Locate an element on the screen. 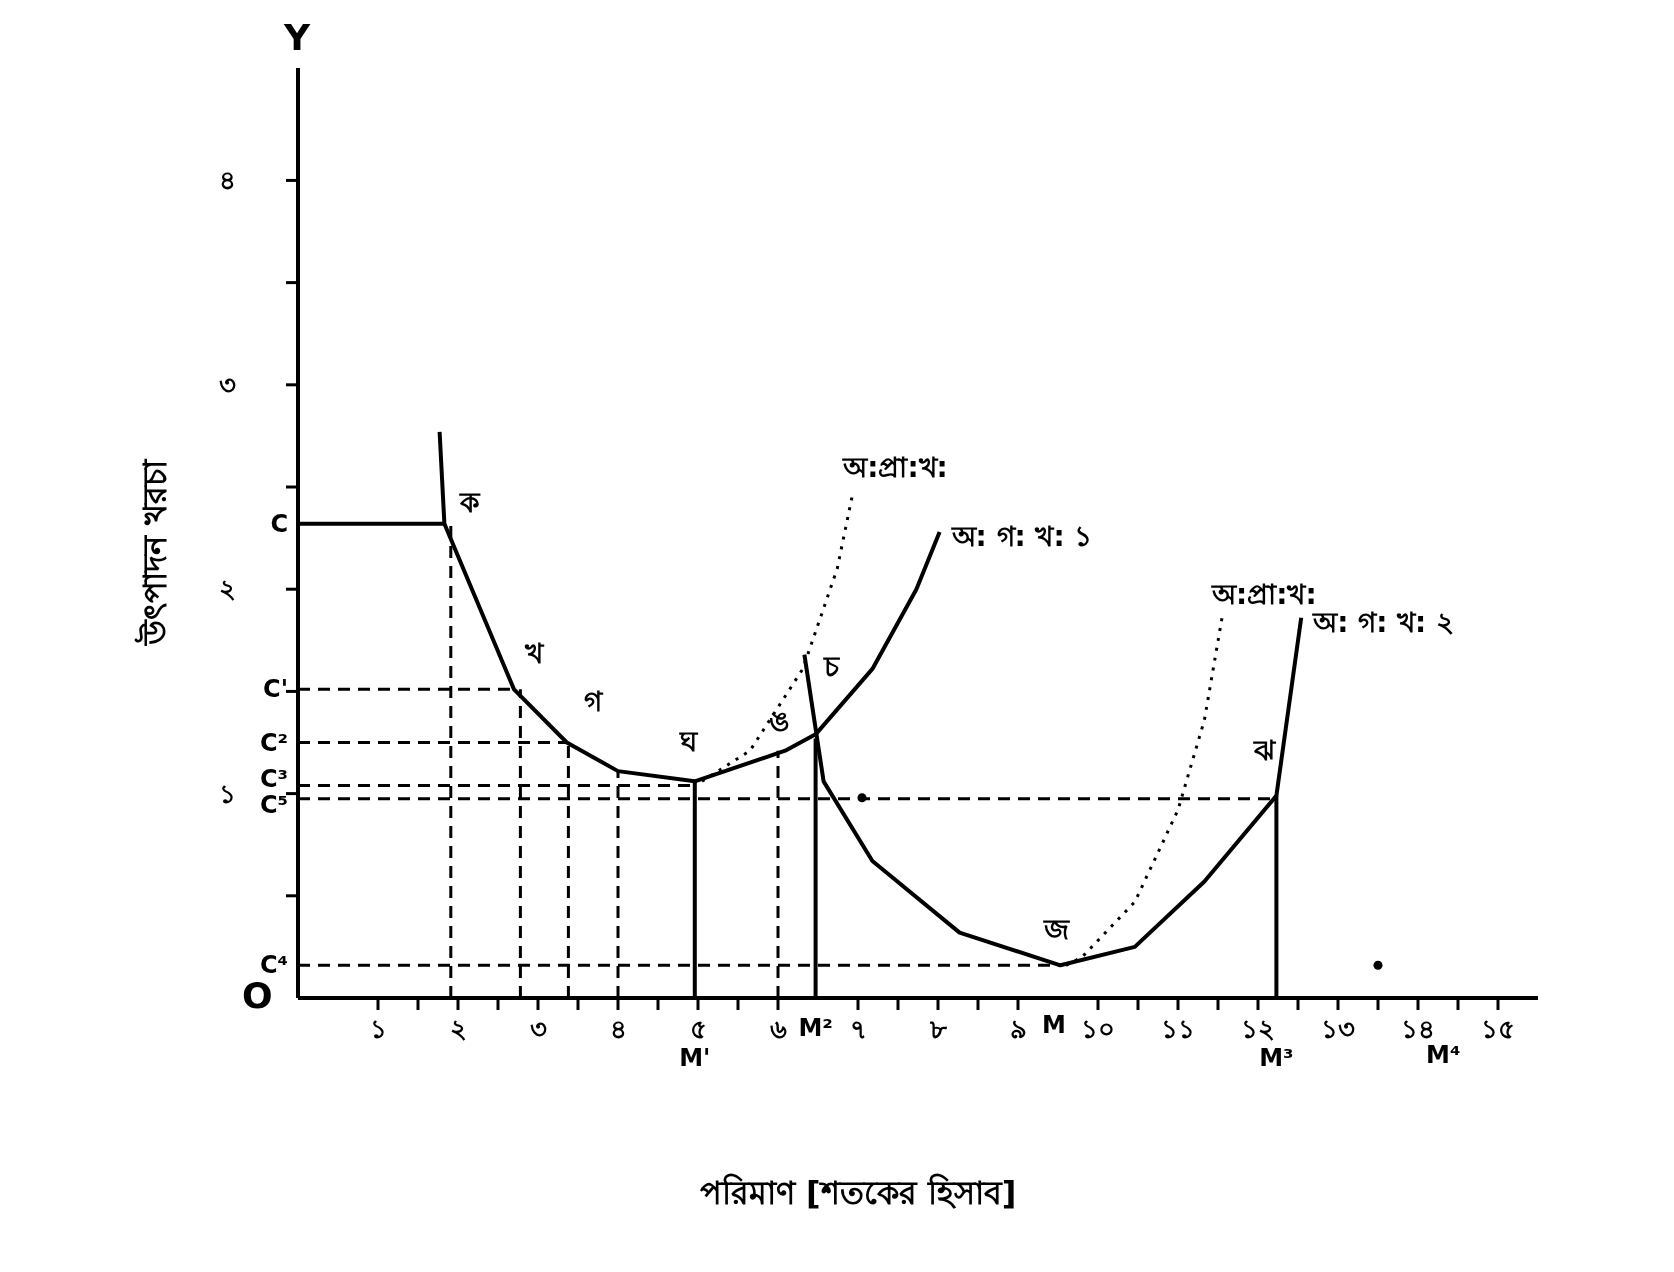 Image resolution: width=1674 pixels, height=1272 pixels. y-tick-label: ১ is located at coordinates (227, 793).